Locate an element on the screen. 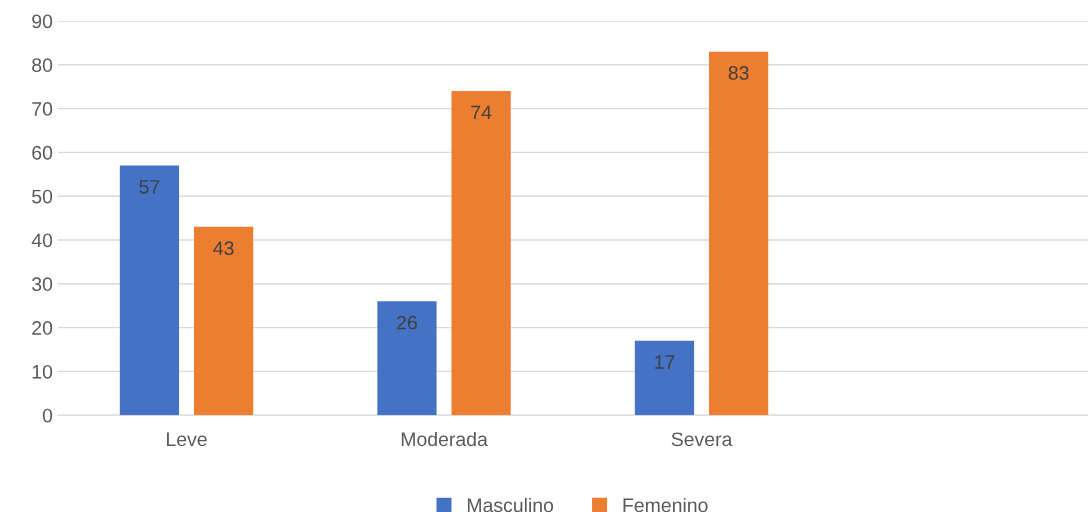  y-tick-label: 10 is located at coordinates (42, 371).